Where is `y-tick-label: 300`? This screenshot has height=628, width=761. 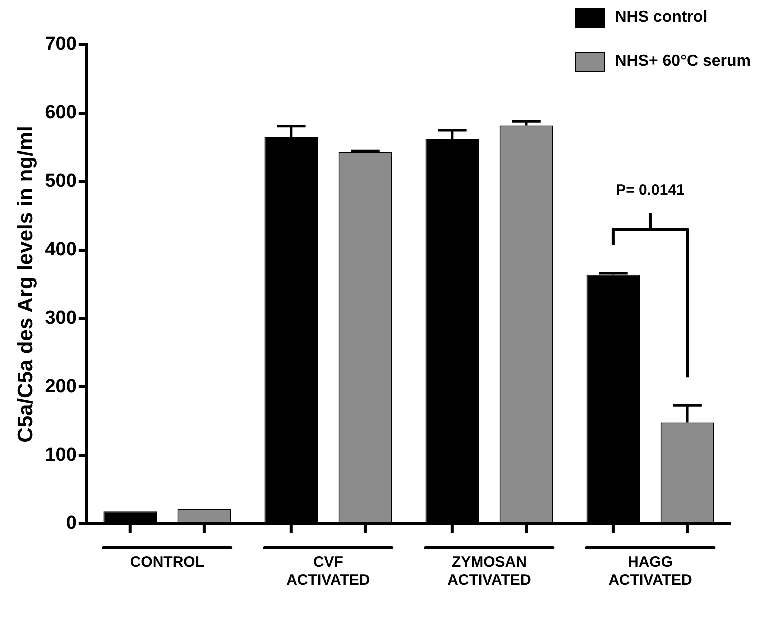 y-tick-label: 300 is located at coordinates (61, 318).